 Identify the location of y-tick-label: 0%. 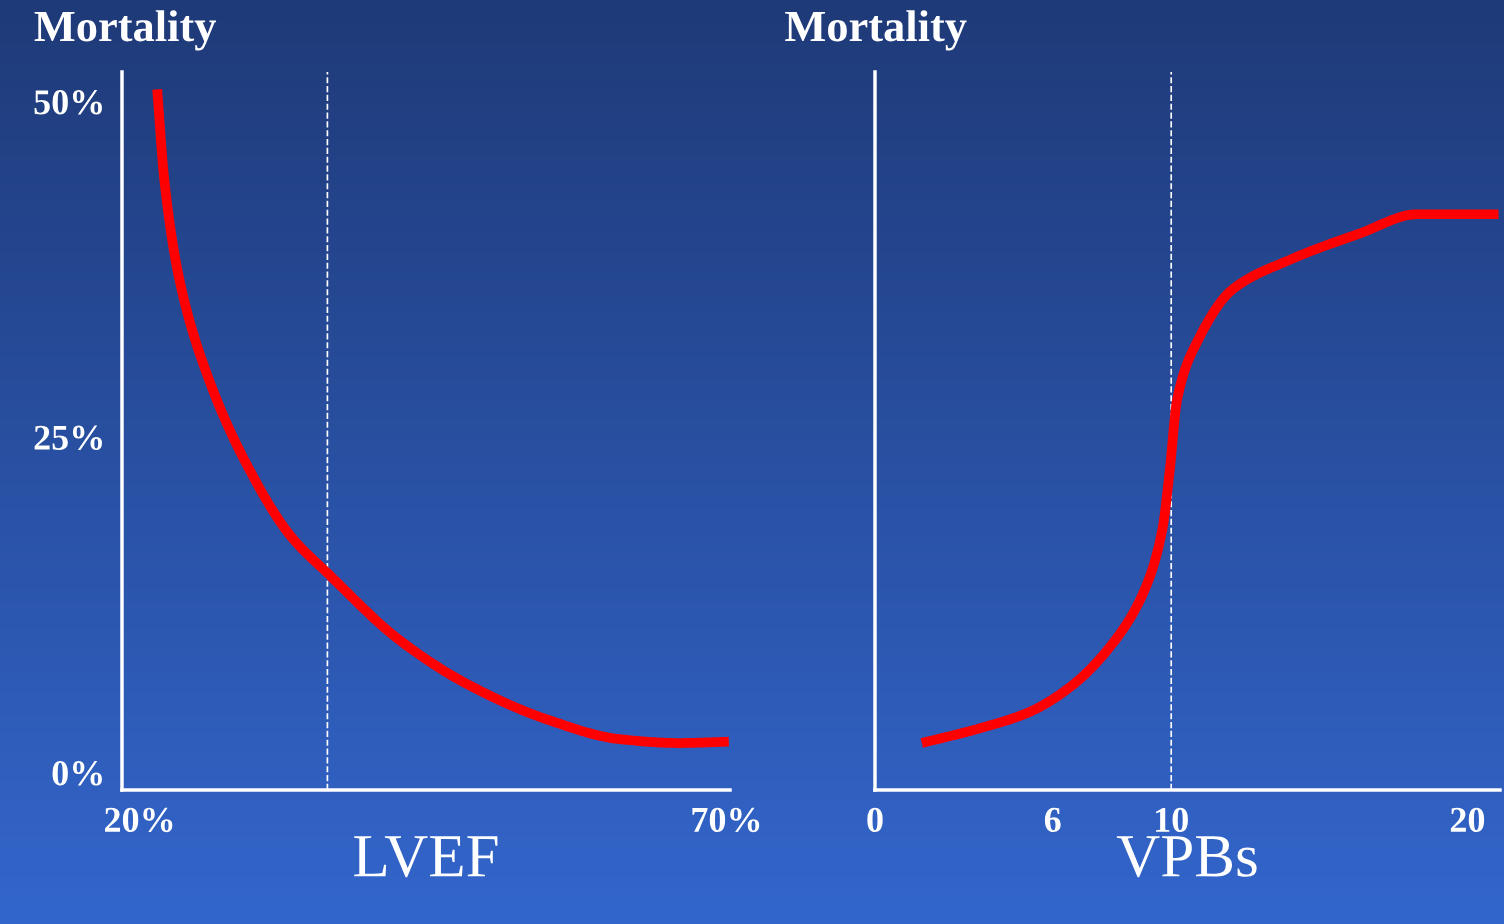
(77, 773).